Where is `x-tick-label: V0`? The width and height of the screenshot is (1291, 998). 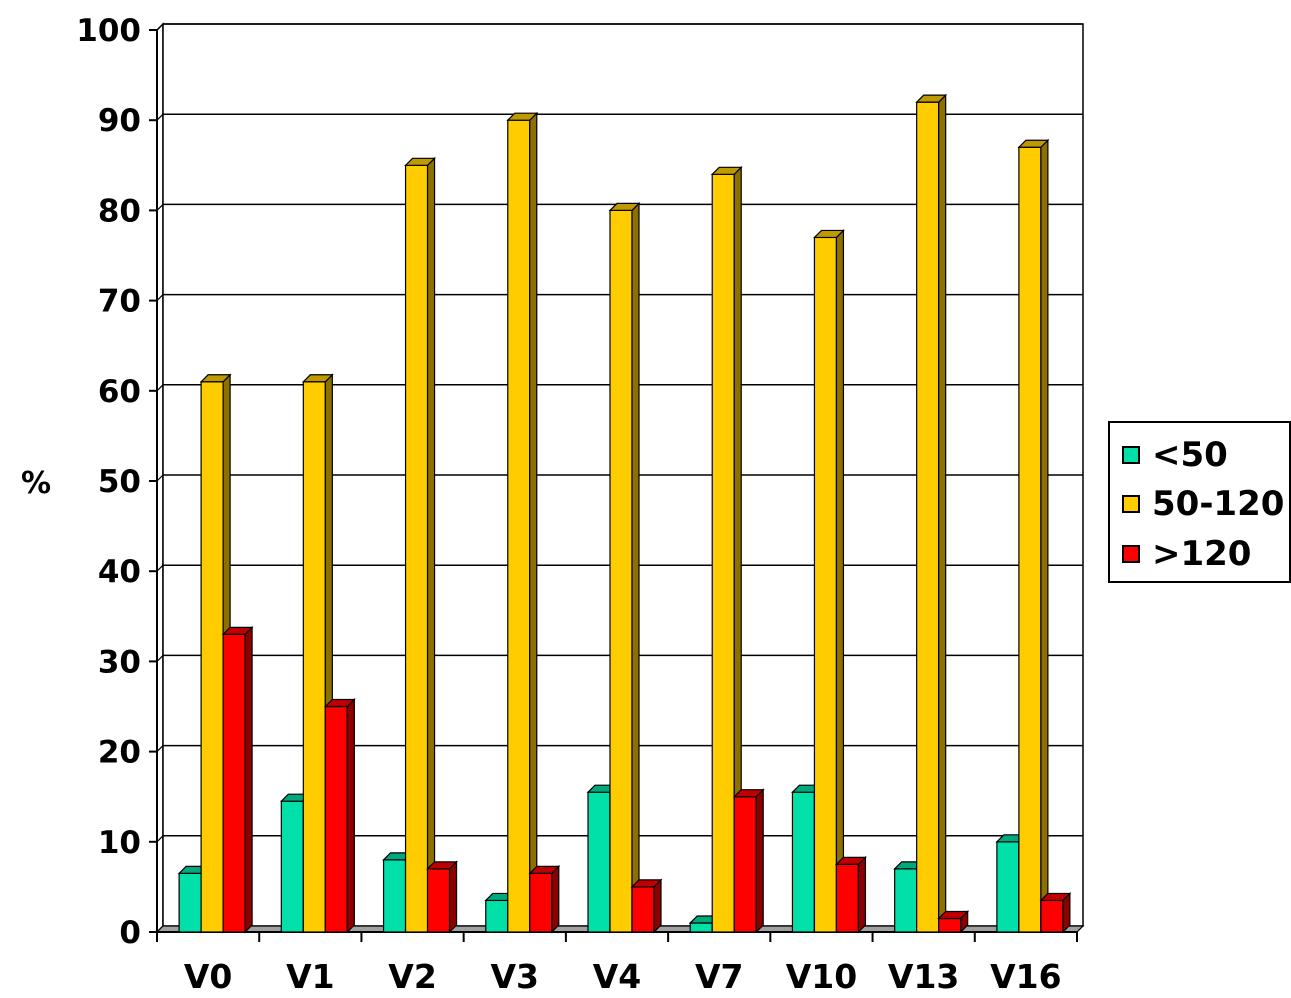
x-tick-label: V0 is located at coordinates (208, 975).